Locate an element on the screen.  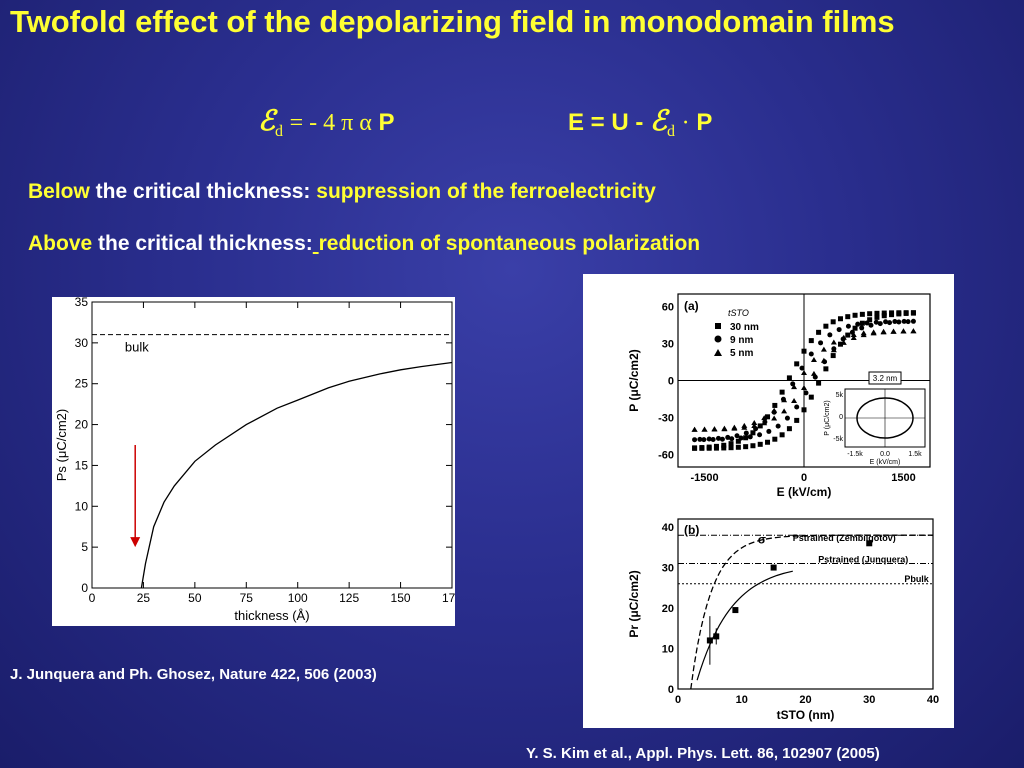
x-tick-label: 75 is located at coordinates (247, 598).